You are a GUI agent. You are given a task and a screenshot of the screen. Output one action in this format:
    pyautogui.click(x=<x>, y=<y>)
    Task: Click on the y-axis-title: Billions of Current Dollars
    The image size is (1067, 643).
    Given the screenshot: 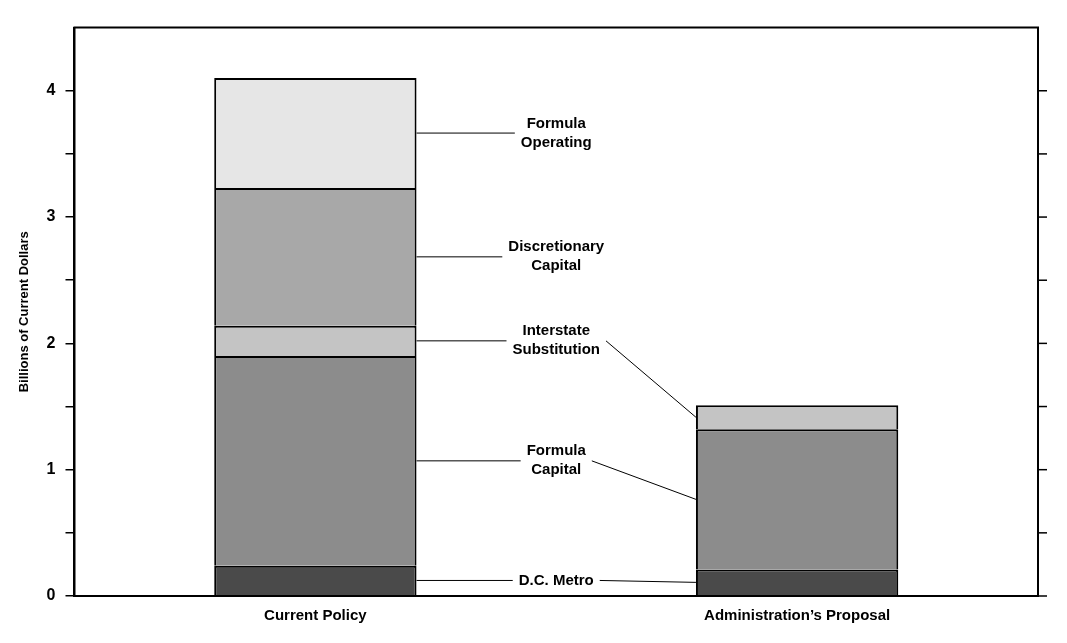 What is the action you would take?
    pyautogui.click(x=24, y=312)
    